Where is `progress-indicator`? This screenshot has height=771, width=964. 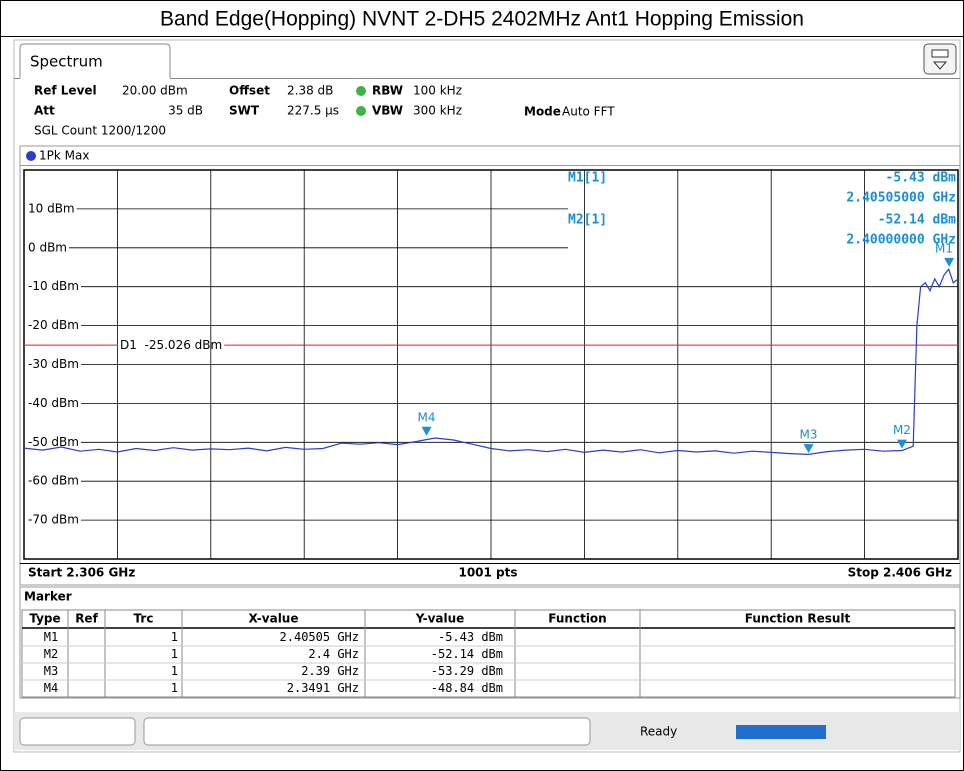
progress-indicator is located at coordinates (781, 732).